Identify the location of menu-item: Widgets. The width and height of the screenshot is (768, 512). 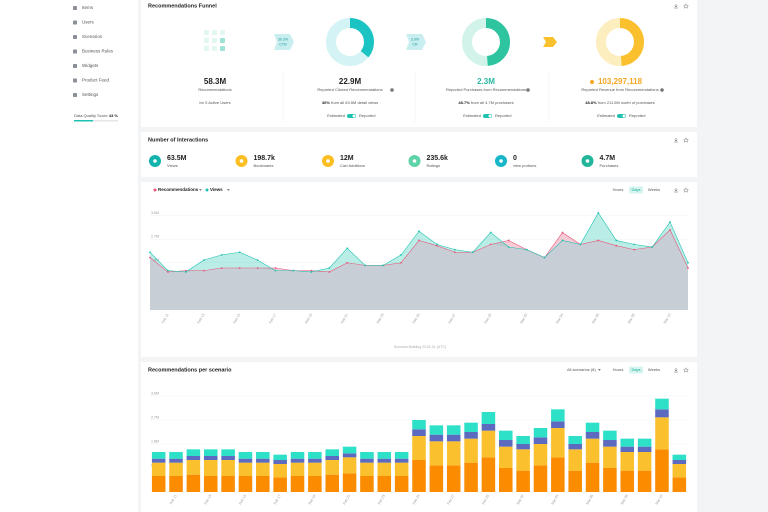
(90, 65).